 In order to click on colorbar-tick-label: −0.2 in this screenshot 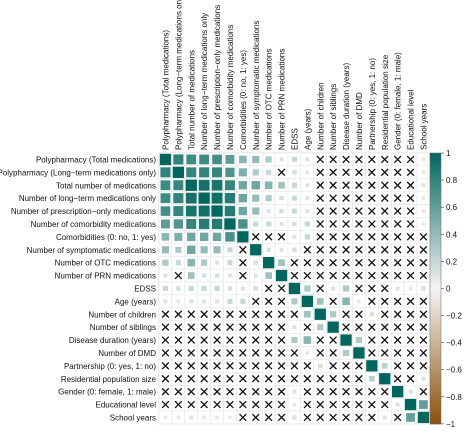, I will do `click(454, 316)`.